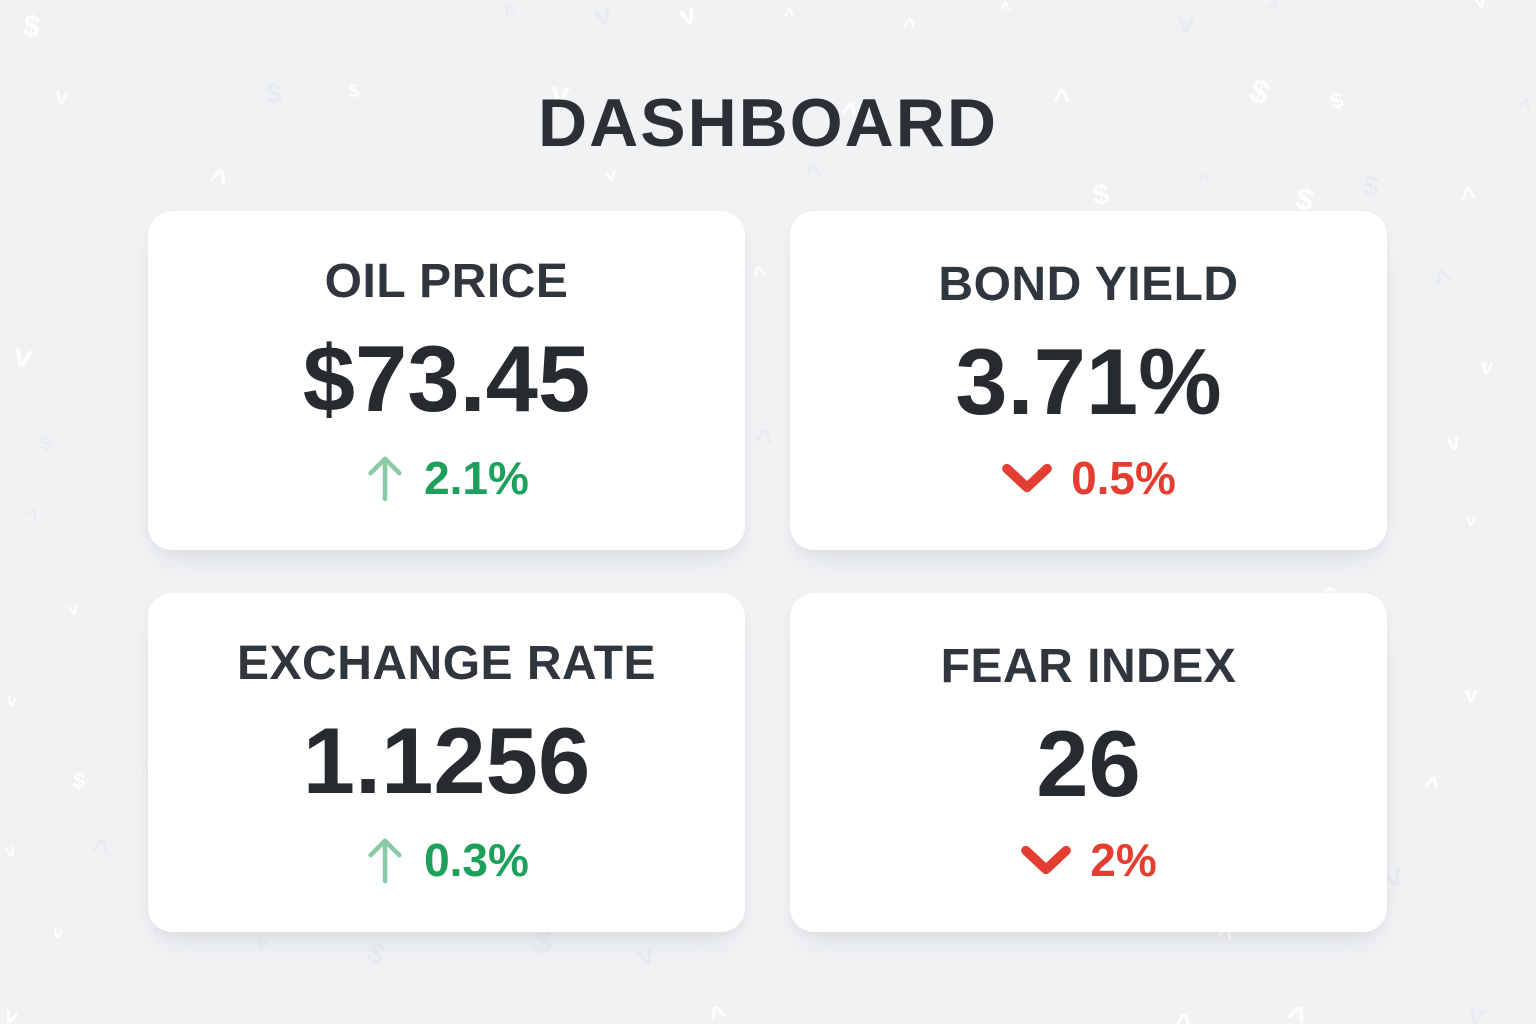  I want to click on metric-card-exchange-rate: EXCHANGE RATE 1.1256 0.3%, so click(446, 762).